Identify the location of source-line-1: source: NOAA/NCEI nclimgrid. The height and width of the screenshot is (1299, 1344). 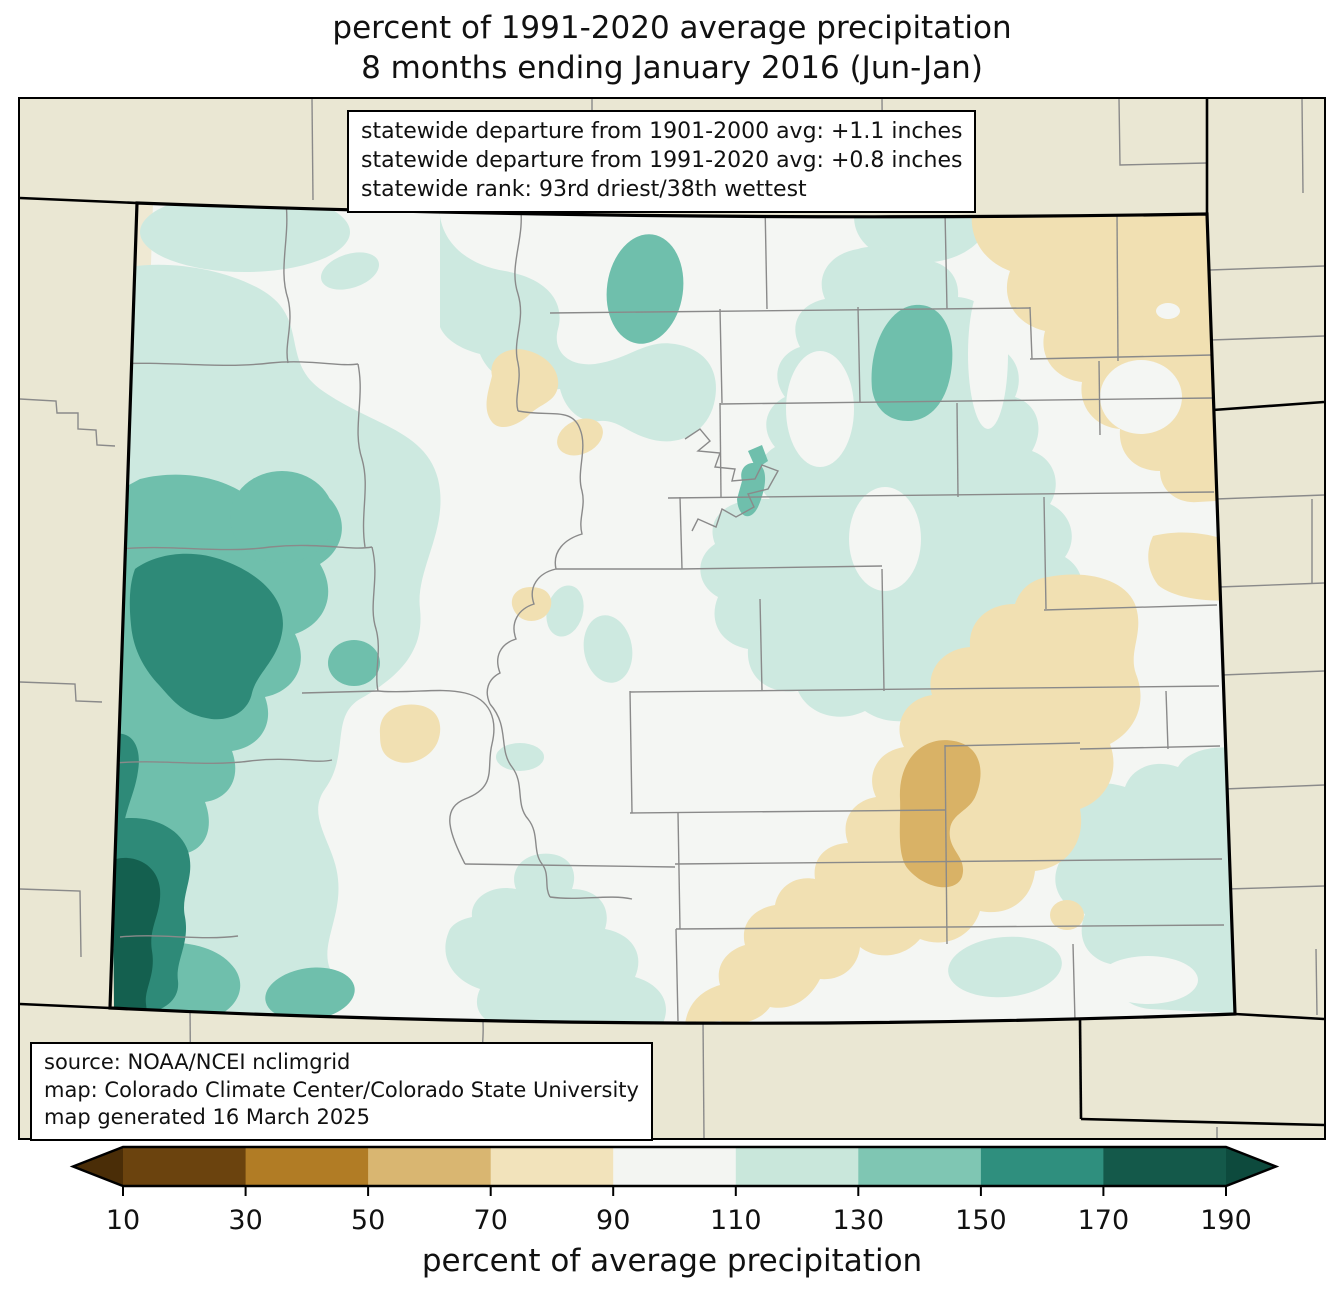
(197, 1062).